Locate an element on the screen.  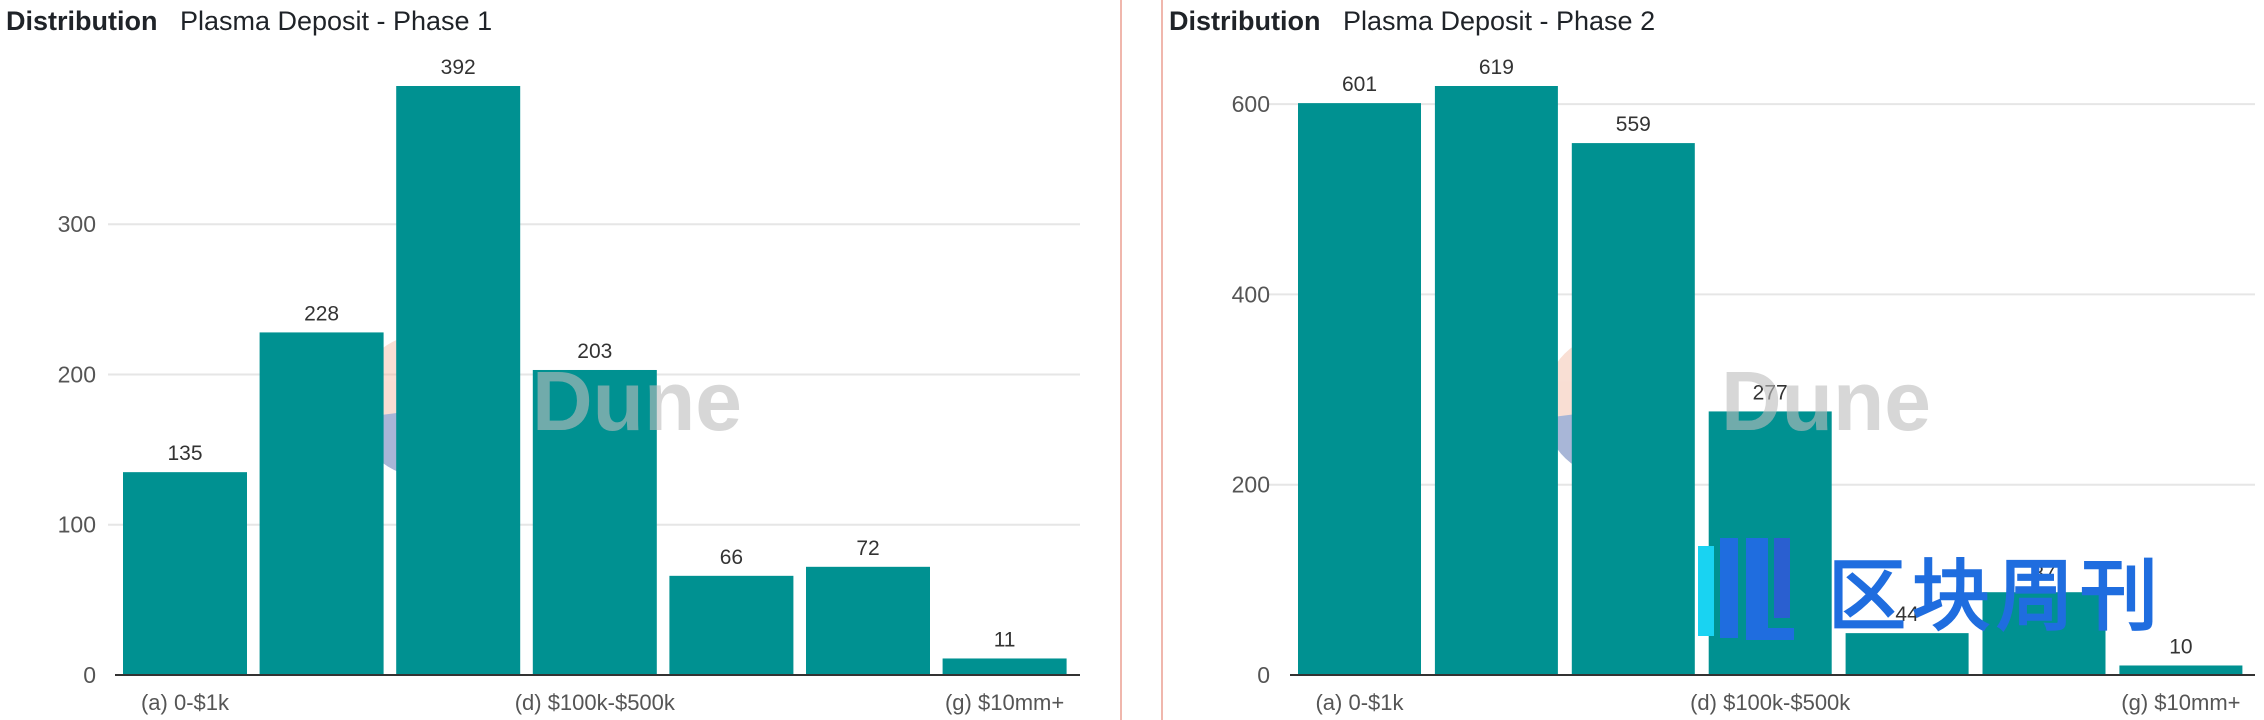
y-tick-label: 100 is located at coordinates (77, 525).